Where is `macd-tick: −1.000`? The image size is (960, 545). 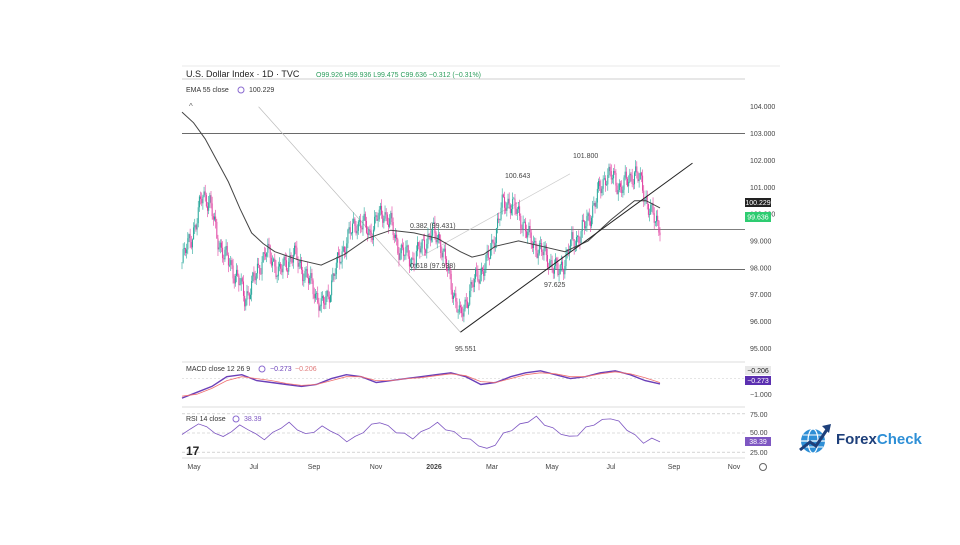
macd-tick: −1.000 is located at coordinates (761, 395).